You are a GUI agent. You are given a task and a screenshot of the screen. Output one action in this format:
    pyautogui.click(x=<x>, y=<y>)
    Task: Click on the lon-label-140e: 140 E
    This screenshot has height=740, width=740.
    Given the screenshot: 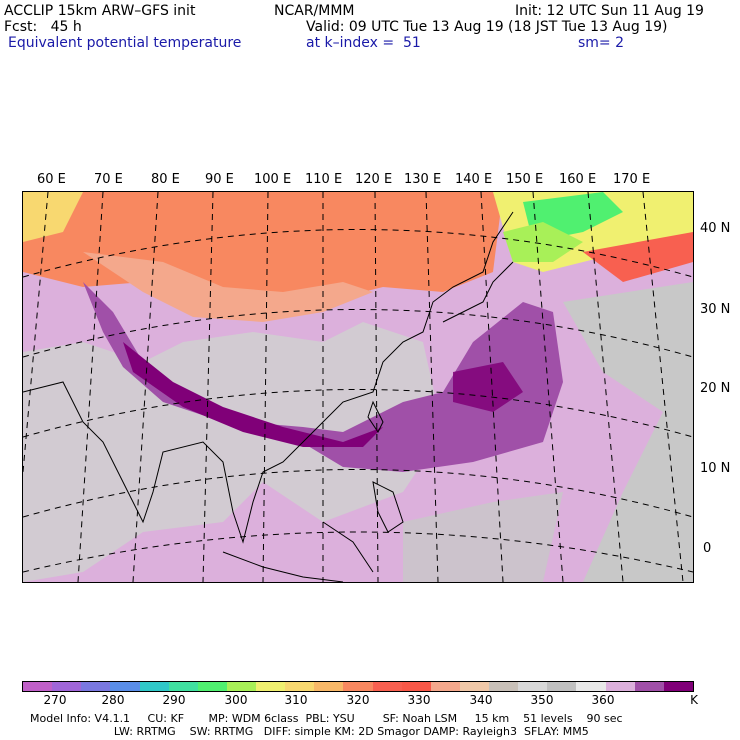 What is the action you would take?
    pyautogui.click(x=474, y=179)
    